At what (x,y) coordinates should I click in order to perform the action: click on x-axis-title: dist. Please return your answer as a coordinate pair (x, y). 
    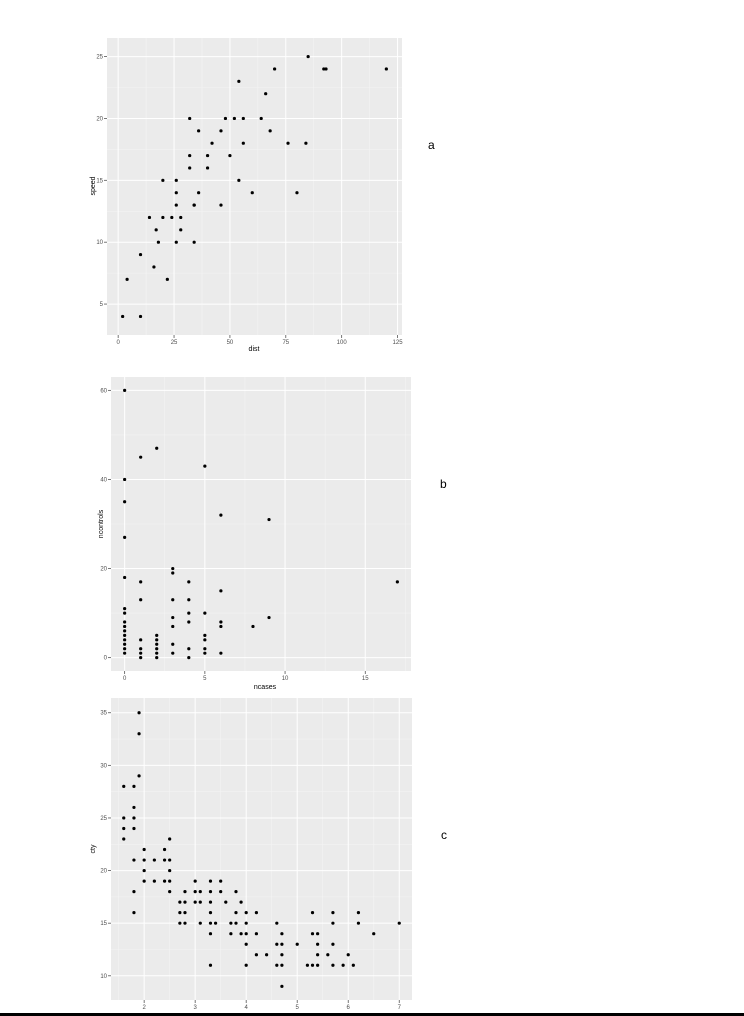
    Looking at the image, I should click on (254, 349).